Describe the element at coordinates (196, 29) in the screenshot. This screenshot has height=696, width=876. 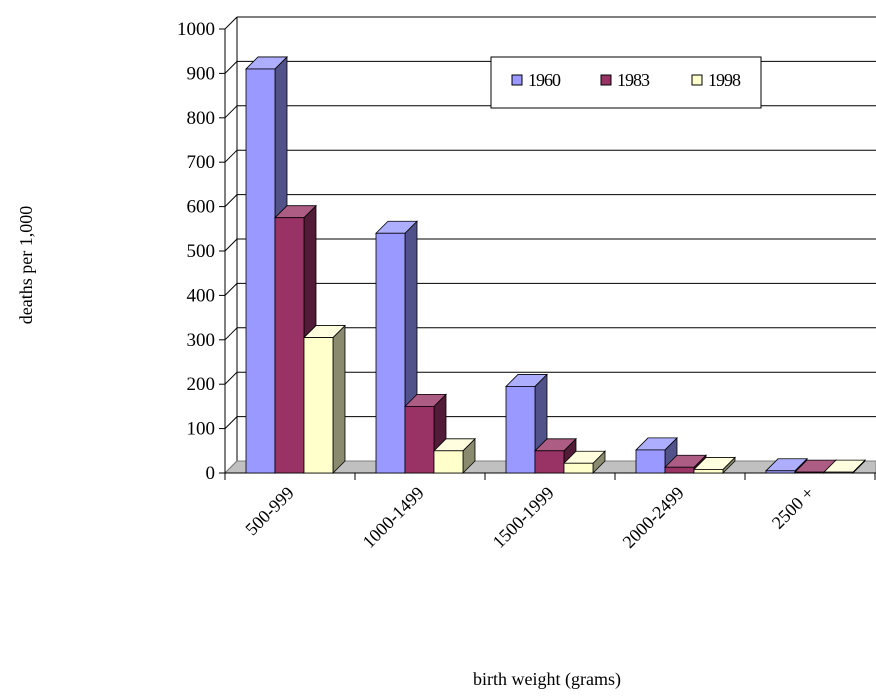
I see `y-tick-label: 1000` at that location.